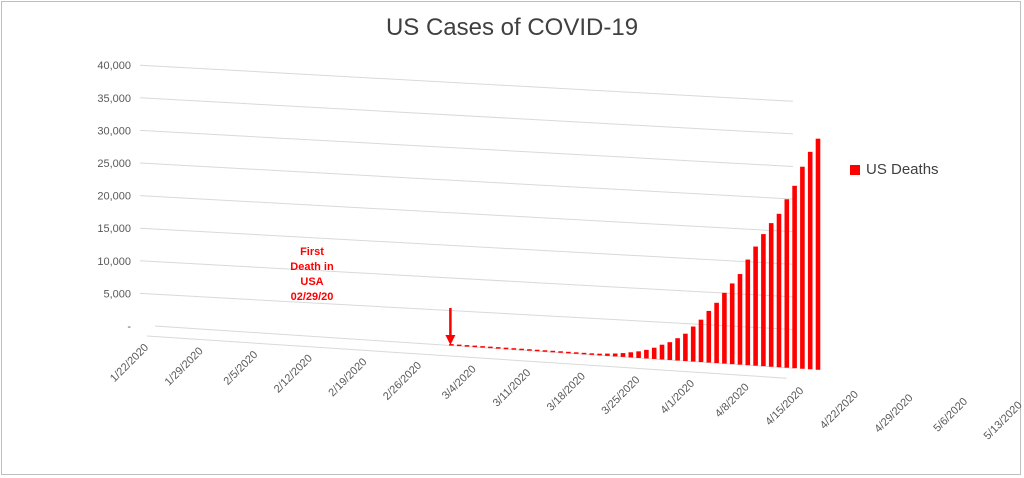  Describe the element at coordinates (114, 197) in the screenshot. I see `y-tick-label: 20,000` at that location.